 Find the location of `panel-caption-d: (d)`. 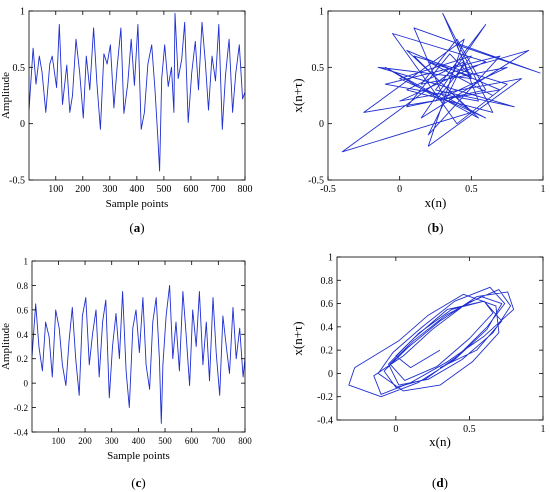

panel-caption-d: (d) is located at coordinates (440, 482).